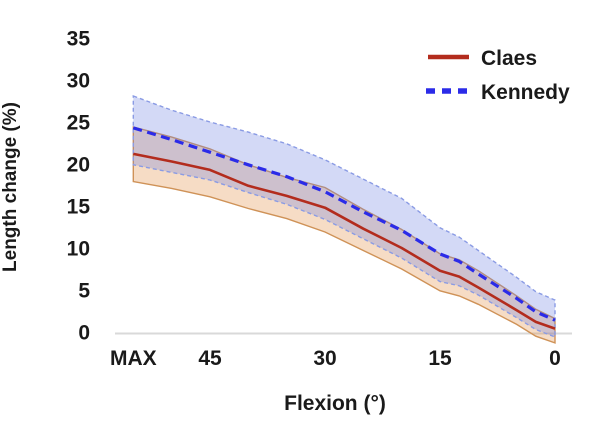  What do you see at coordinates (133, 358) in the screenshot?
I see `x-tick-max: MAX` at bounding box center [133, 358].